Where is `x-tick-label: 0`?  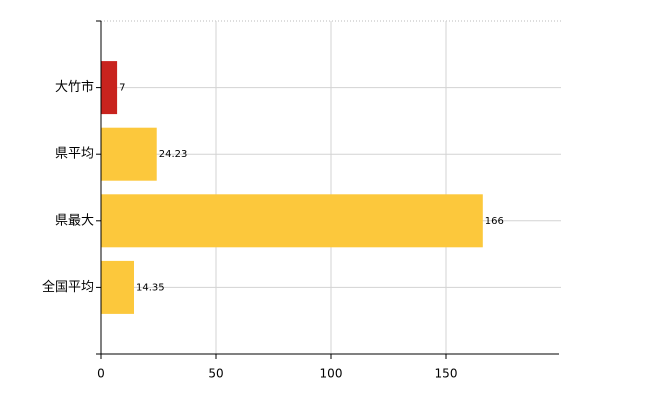
x-tick-label: 0 is located at coordinates (101, 374).